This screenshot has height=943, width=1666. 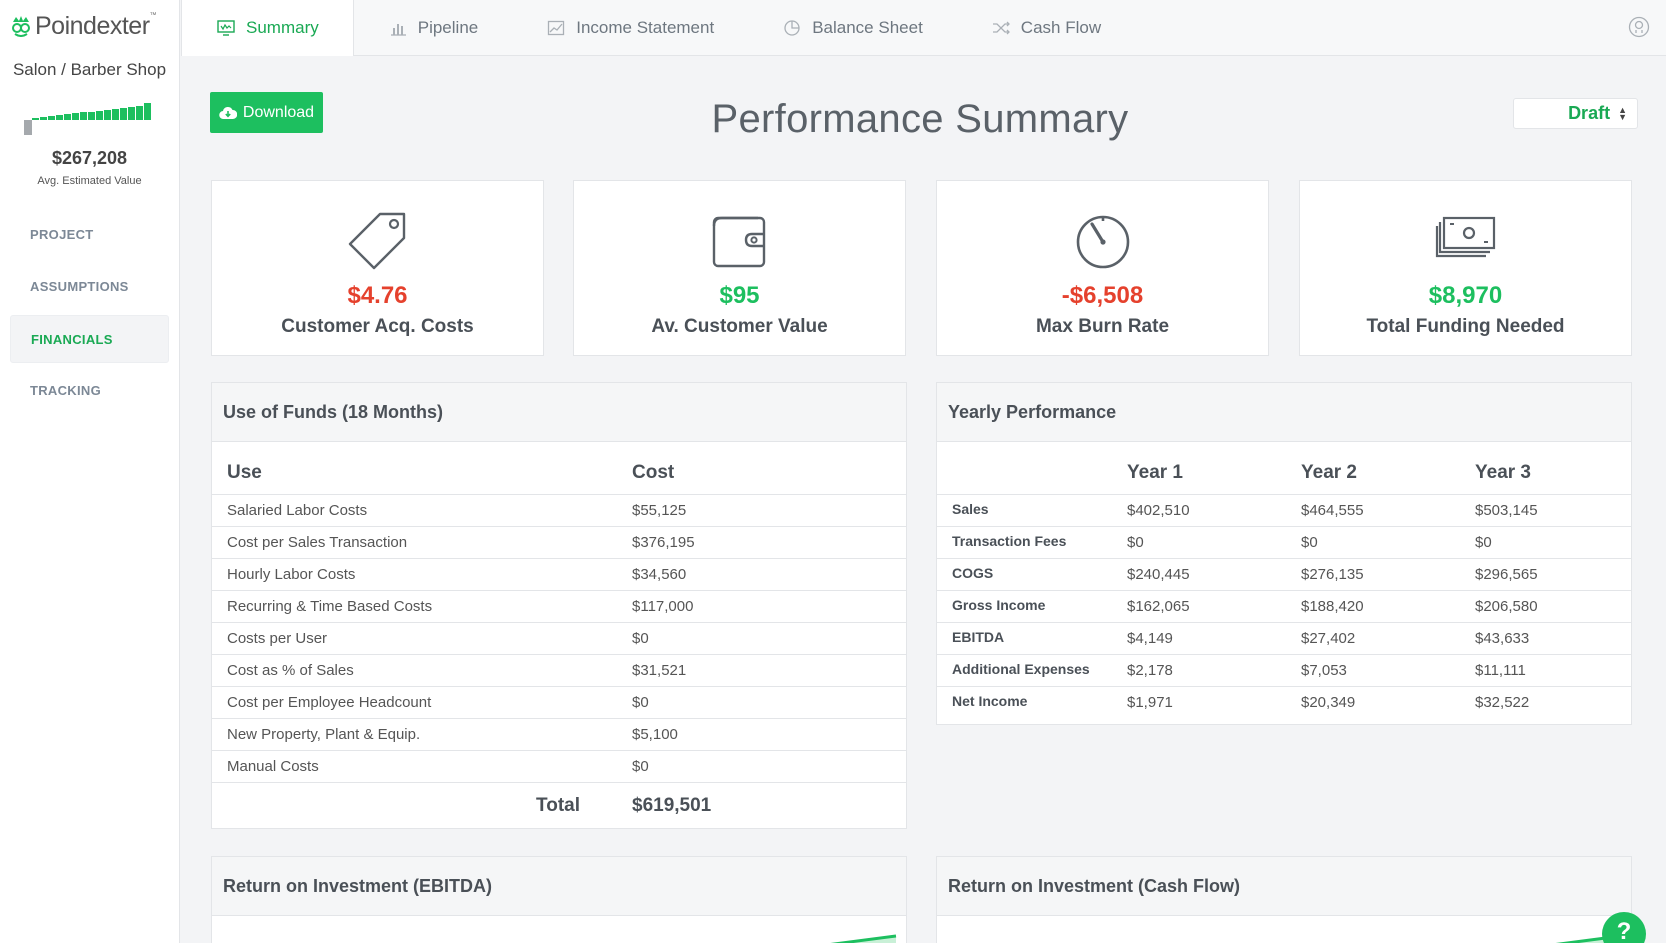 I want to click on year-3-value: $32,522, so click(x=1502, y=702).